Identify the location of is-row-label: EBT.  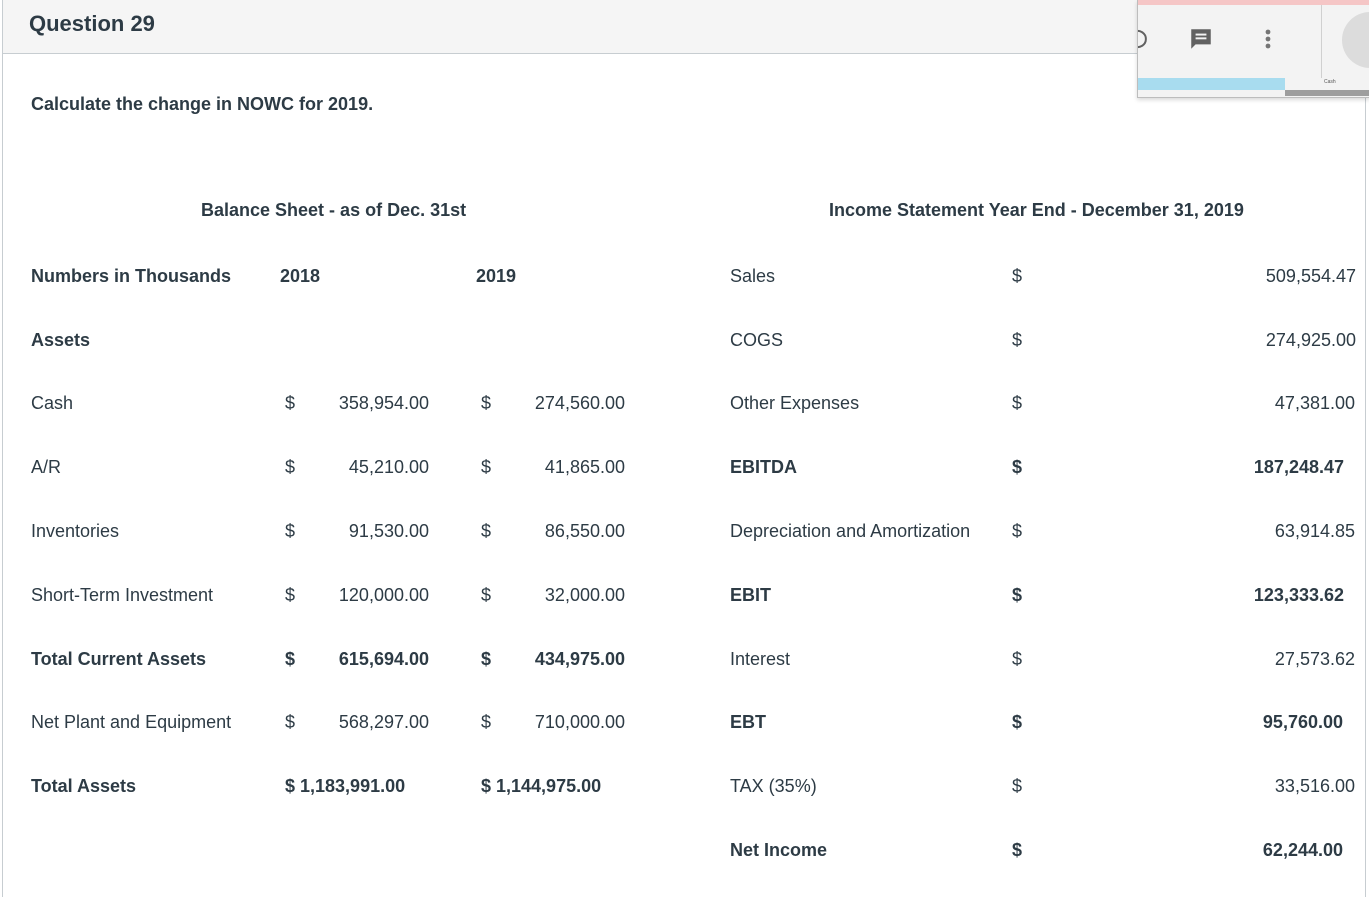
(748, 722).